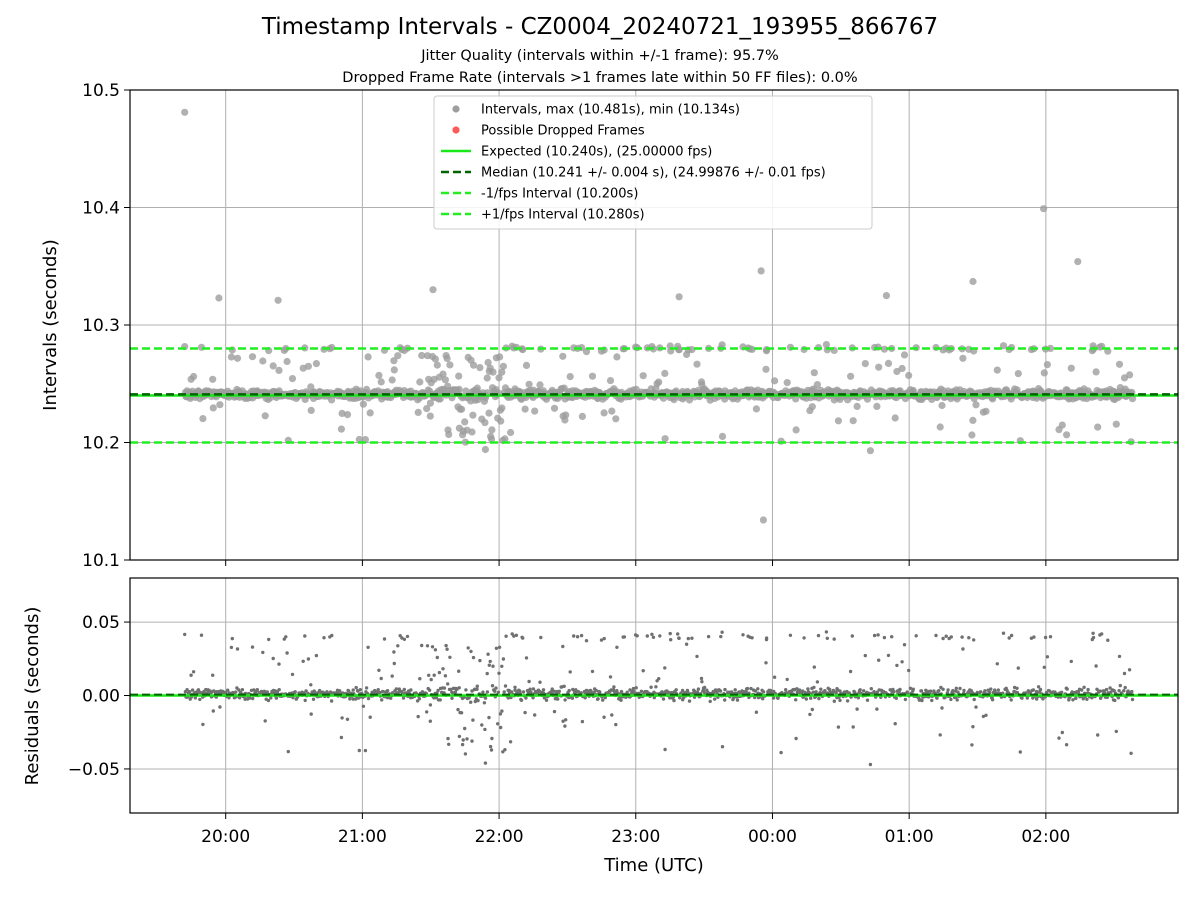 The width and height of the screenshot is (1200, 904). What do you see at coordinates (101, 209) in the screenshot?
I see `intervals-y-tick-label: 10.4` at bounding box center [101, 209].